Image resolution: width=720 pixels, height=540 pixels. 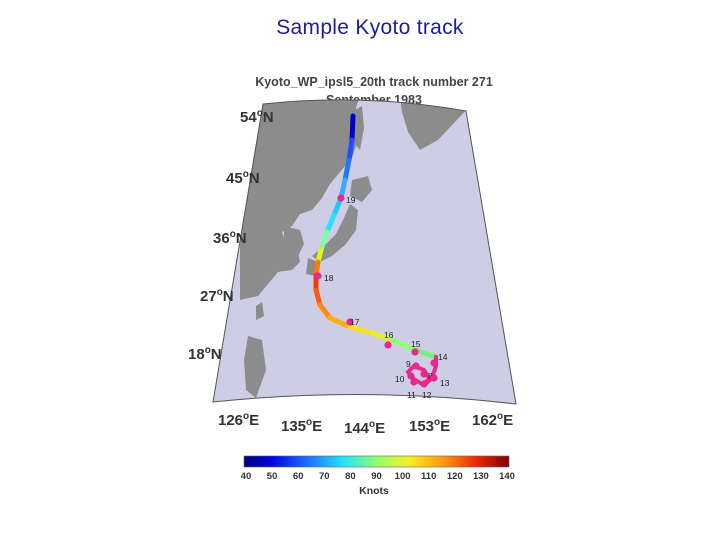 I want to click on track-marker-label: 18, so click(x=329, y=278).